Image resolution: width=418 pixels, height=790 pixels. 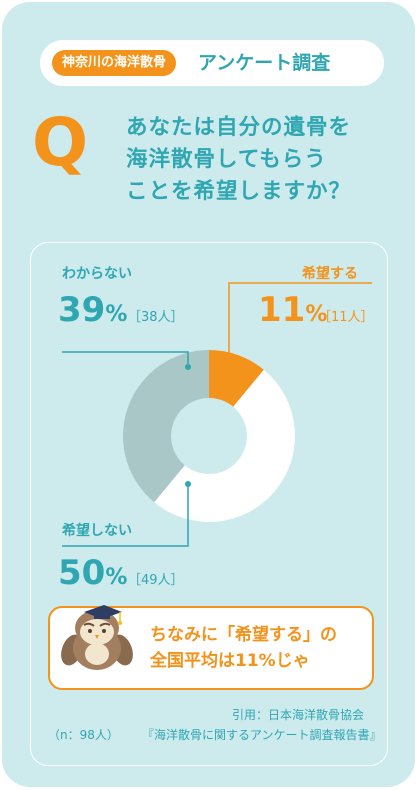 What do you see at coordinates (243, 635) in the screenshot?
I see `note-line: ちなみに「希望する」の` at bounding box center [243, 635].